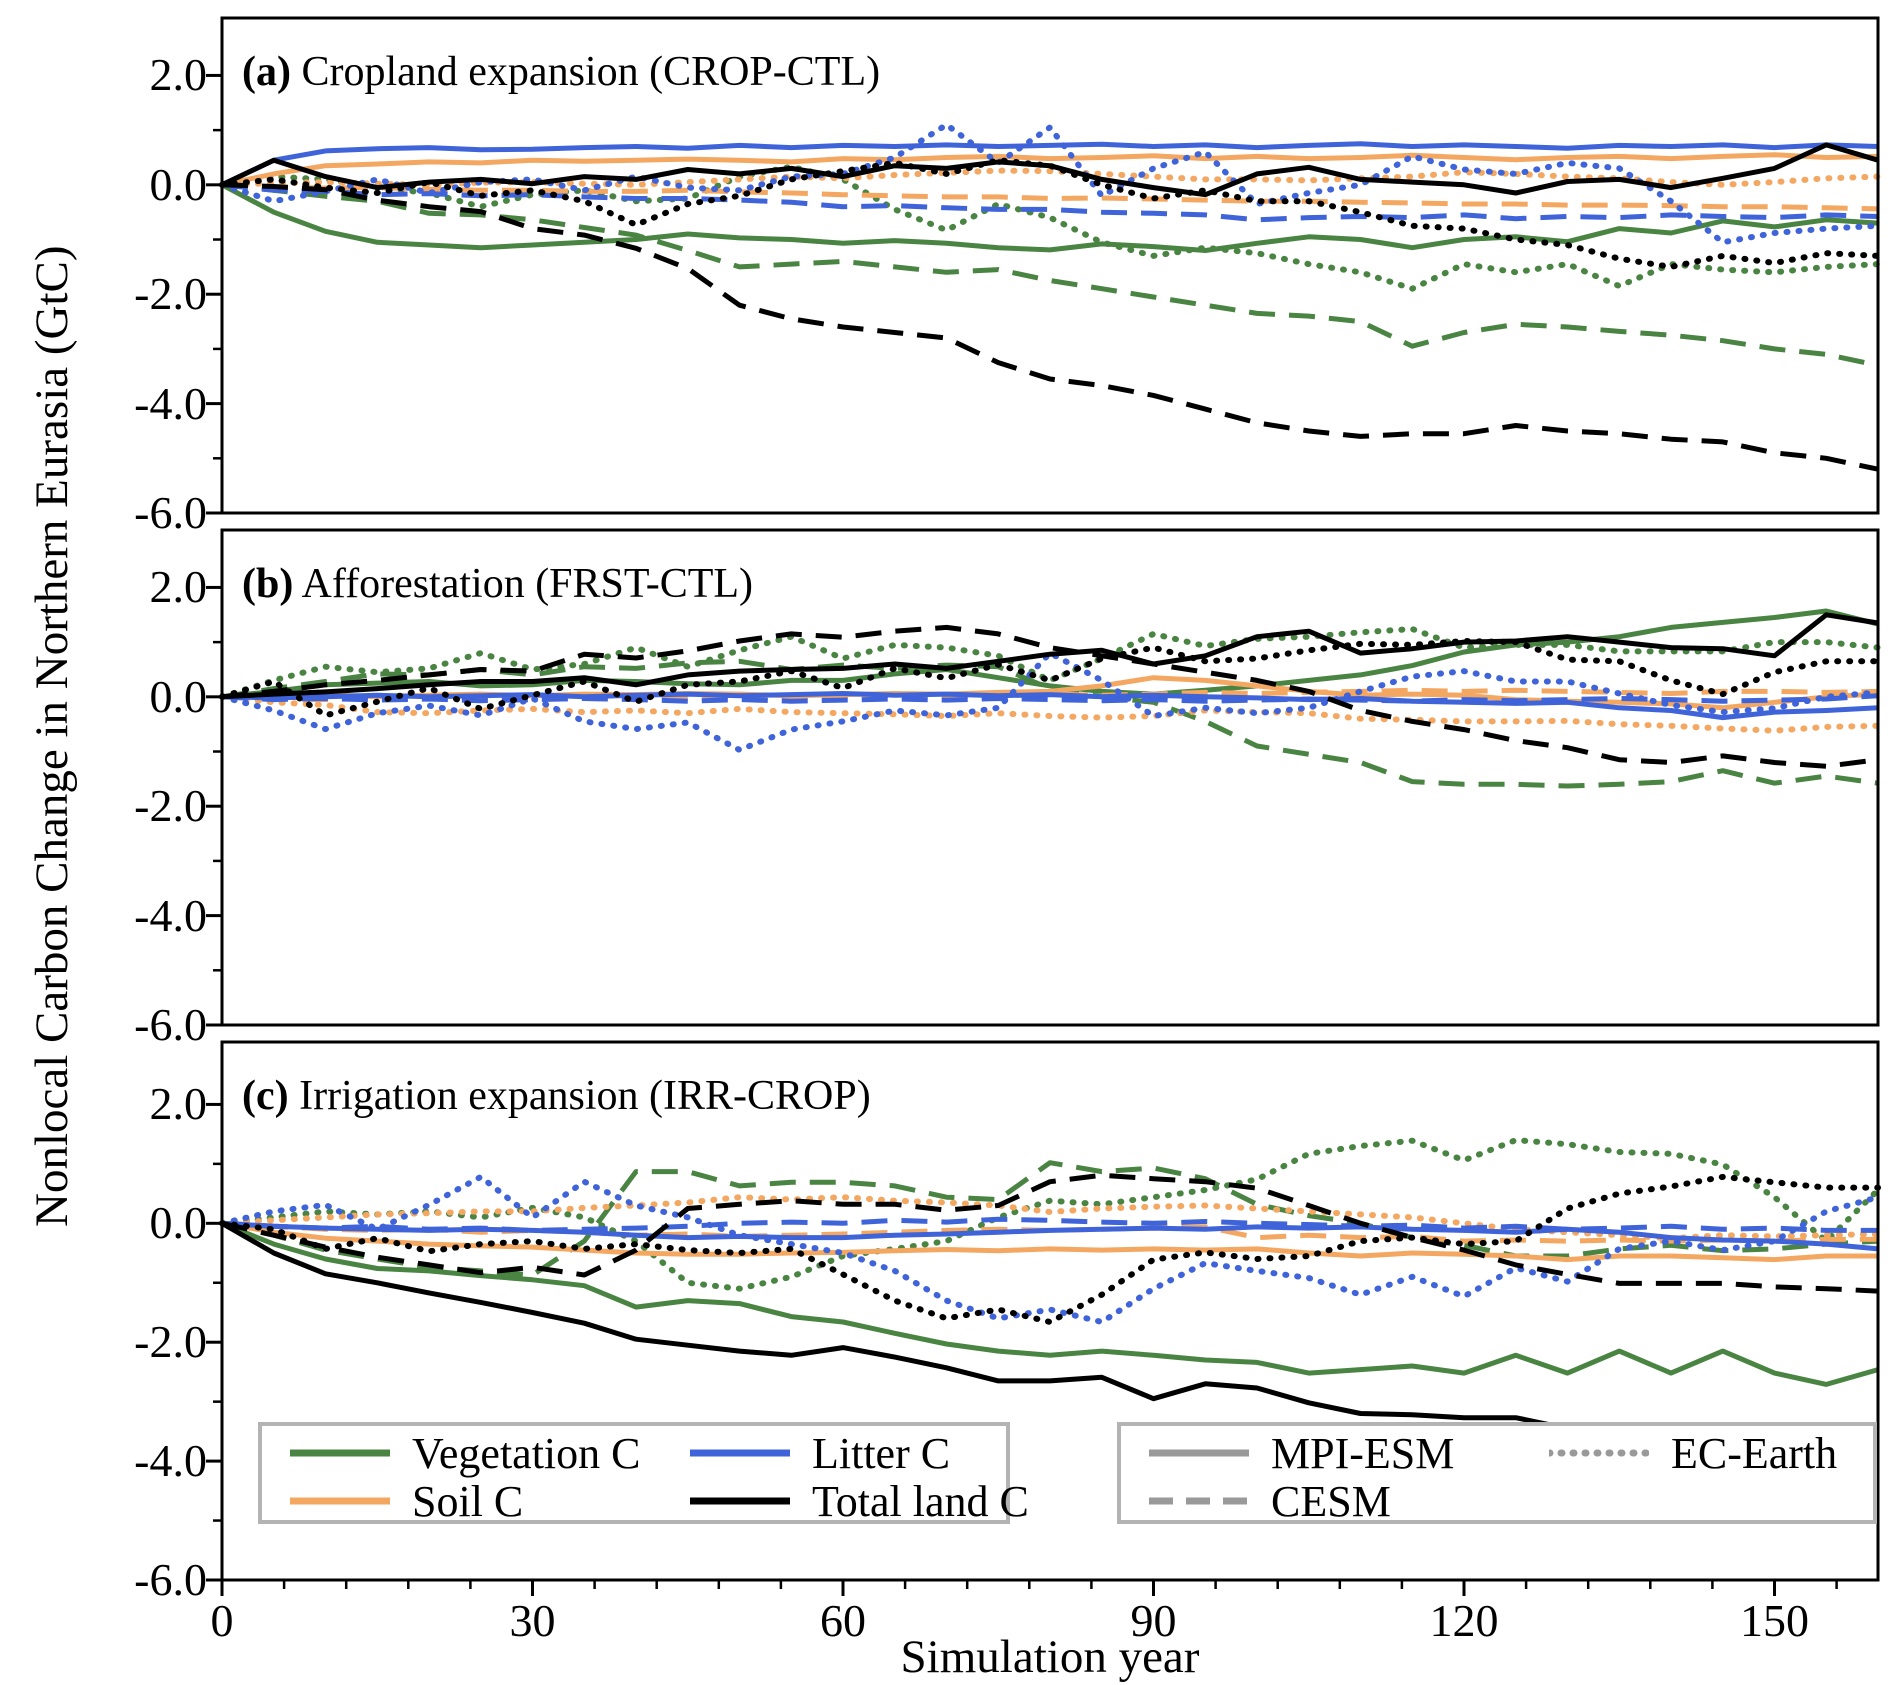  Describe the element at coordinates (1270, 1501) in the screenshot. I see `legend-item-cesm: CESM` at that location.